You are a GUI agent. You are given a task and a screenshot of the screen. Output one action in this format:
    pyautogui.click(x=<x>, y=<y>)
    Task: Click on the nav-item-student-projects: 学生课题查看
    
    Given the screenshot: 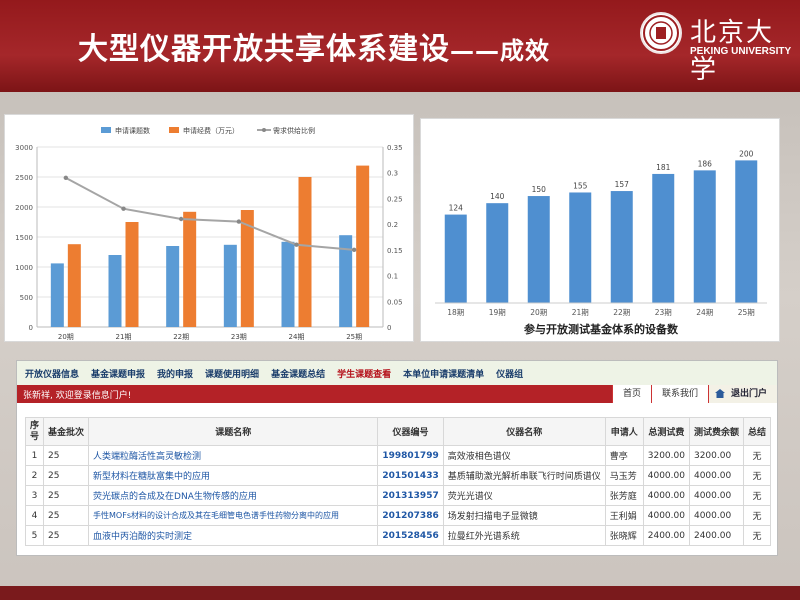 What is the action you would take?
    pyautogui.click(x=364, y=374)
    